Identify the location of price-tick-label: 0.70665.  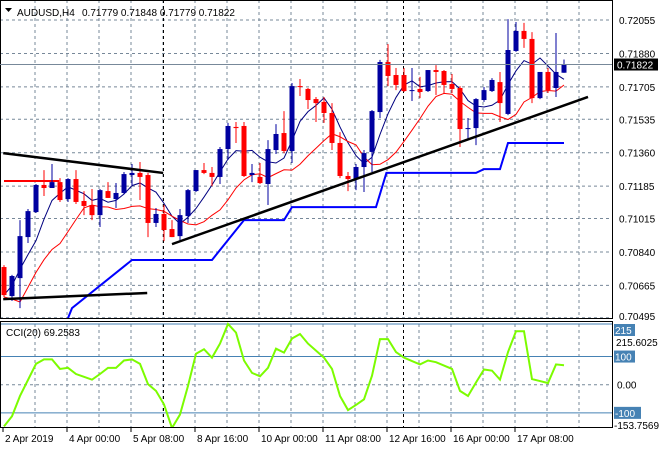
(637, 286).